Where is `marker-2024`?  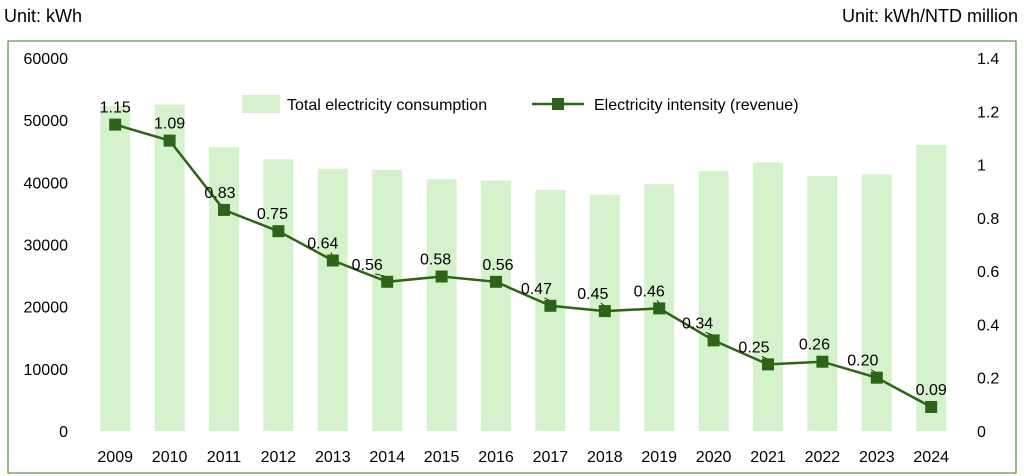
marker-2024 is located at coordinates (931, 407).